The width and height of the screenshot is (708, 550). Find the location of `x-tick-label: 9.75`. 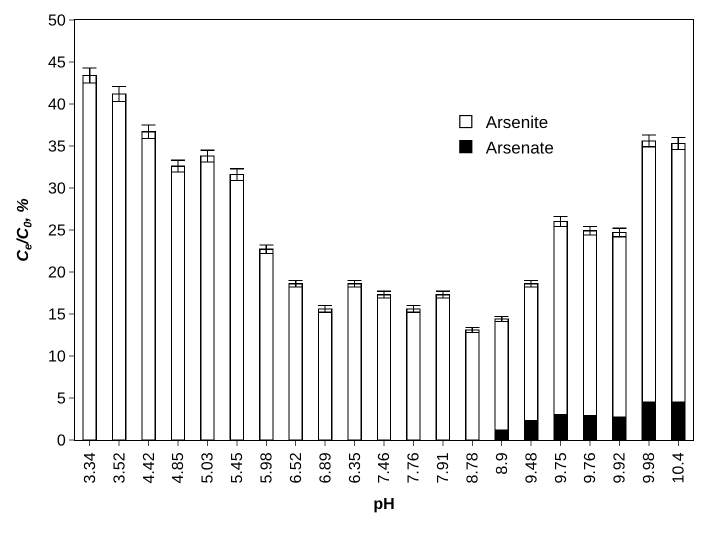

x-tick-label: 9.75 is located at coordinates (561, 468).